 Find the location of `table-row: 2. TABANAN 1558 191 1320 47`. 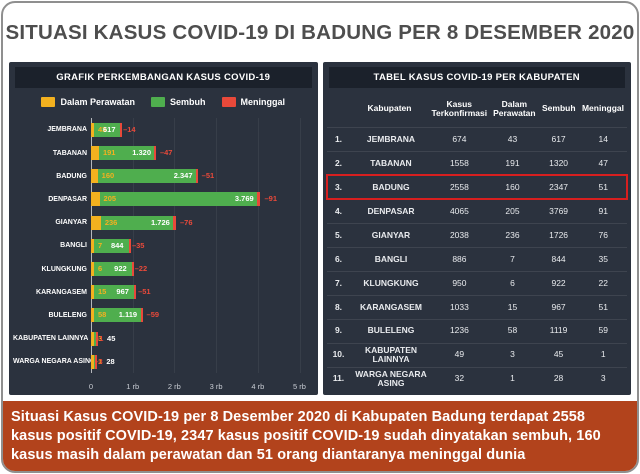

table-row: 2. TABANAN 1558 191 1320 47 is located at coordinates (476, 163).